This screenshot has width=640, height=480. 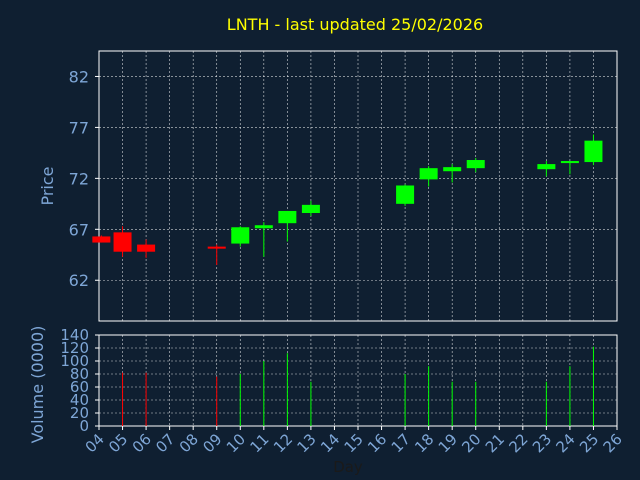 What do you see at coordinates (566, 443) in the screenshot?
I see `volume-xtick-label: 24` at bounding box center [566, 443].